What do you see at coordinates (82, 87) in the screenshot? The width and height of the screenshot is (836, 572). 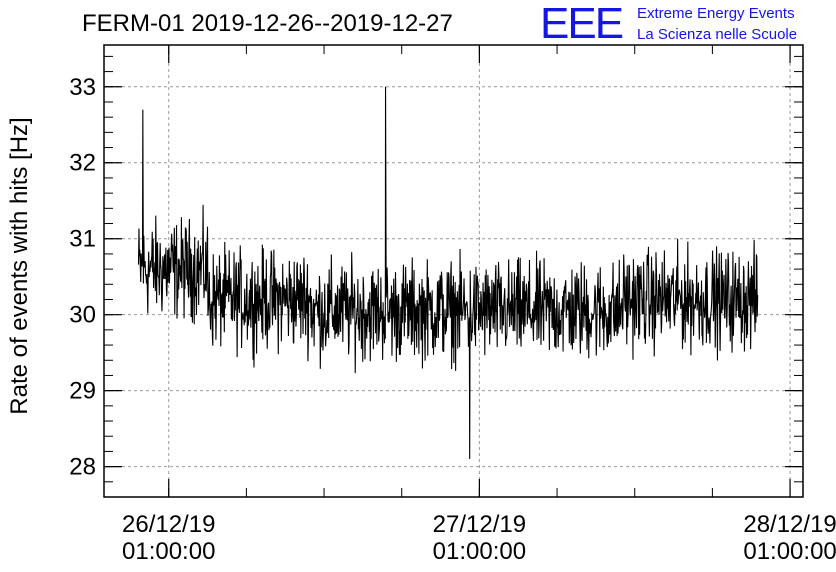 I see `y-tick-label: 33` at bounding box center [82, 87].